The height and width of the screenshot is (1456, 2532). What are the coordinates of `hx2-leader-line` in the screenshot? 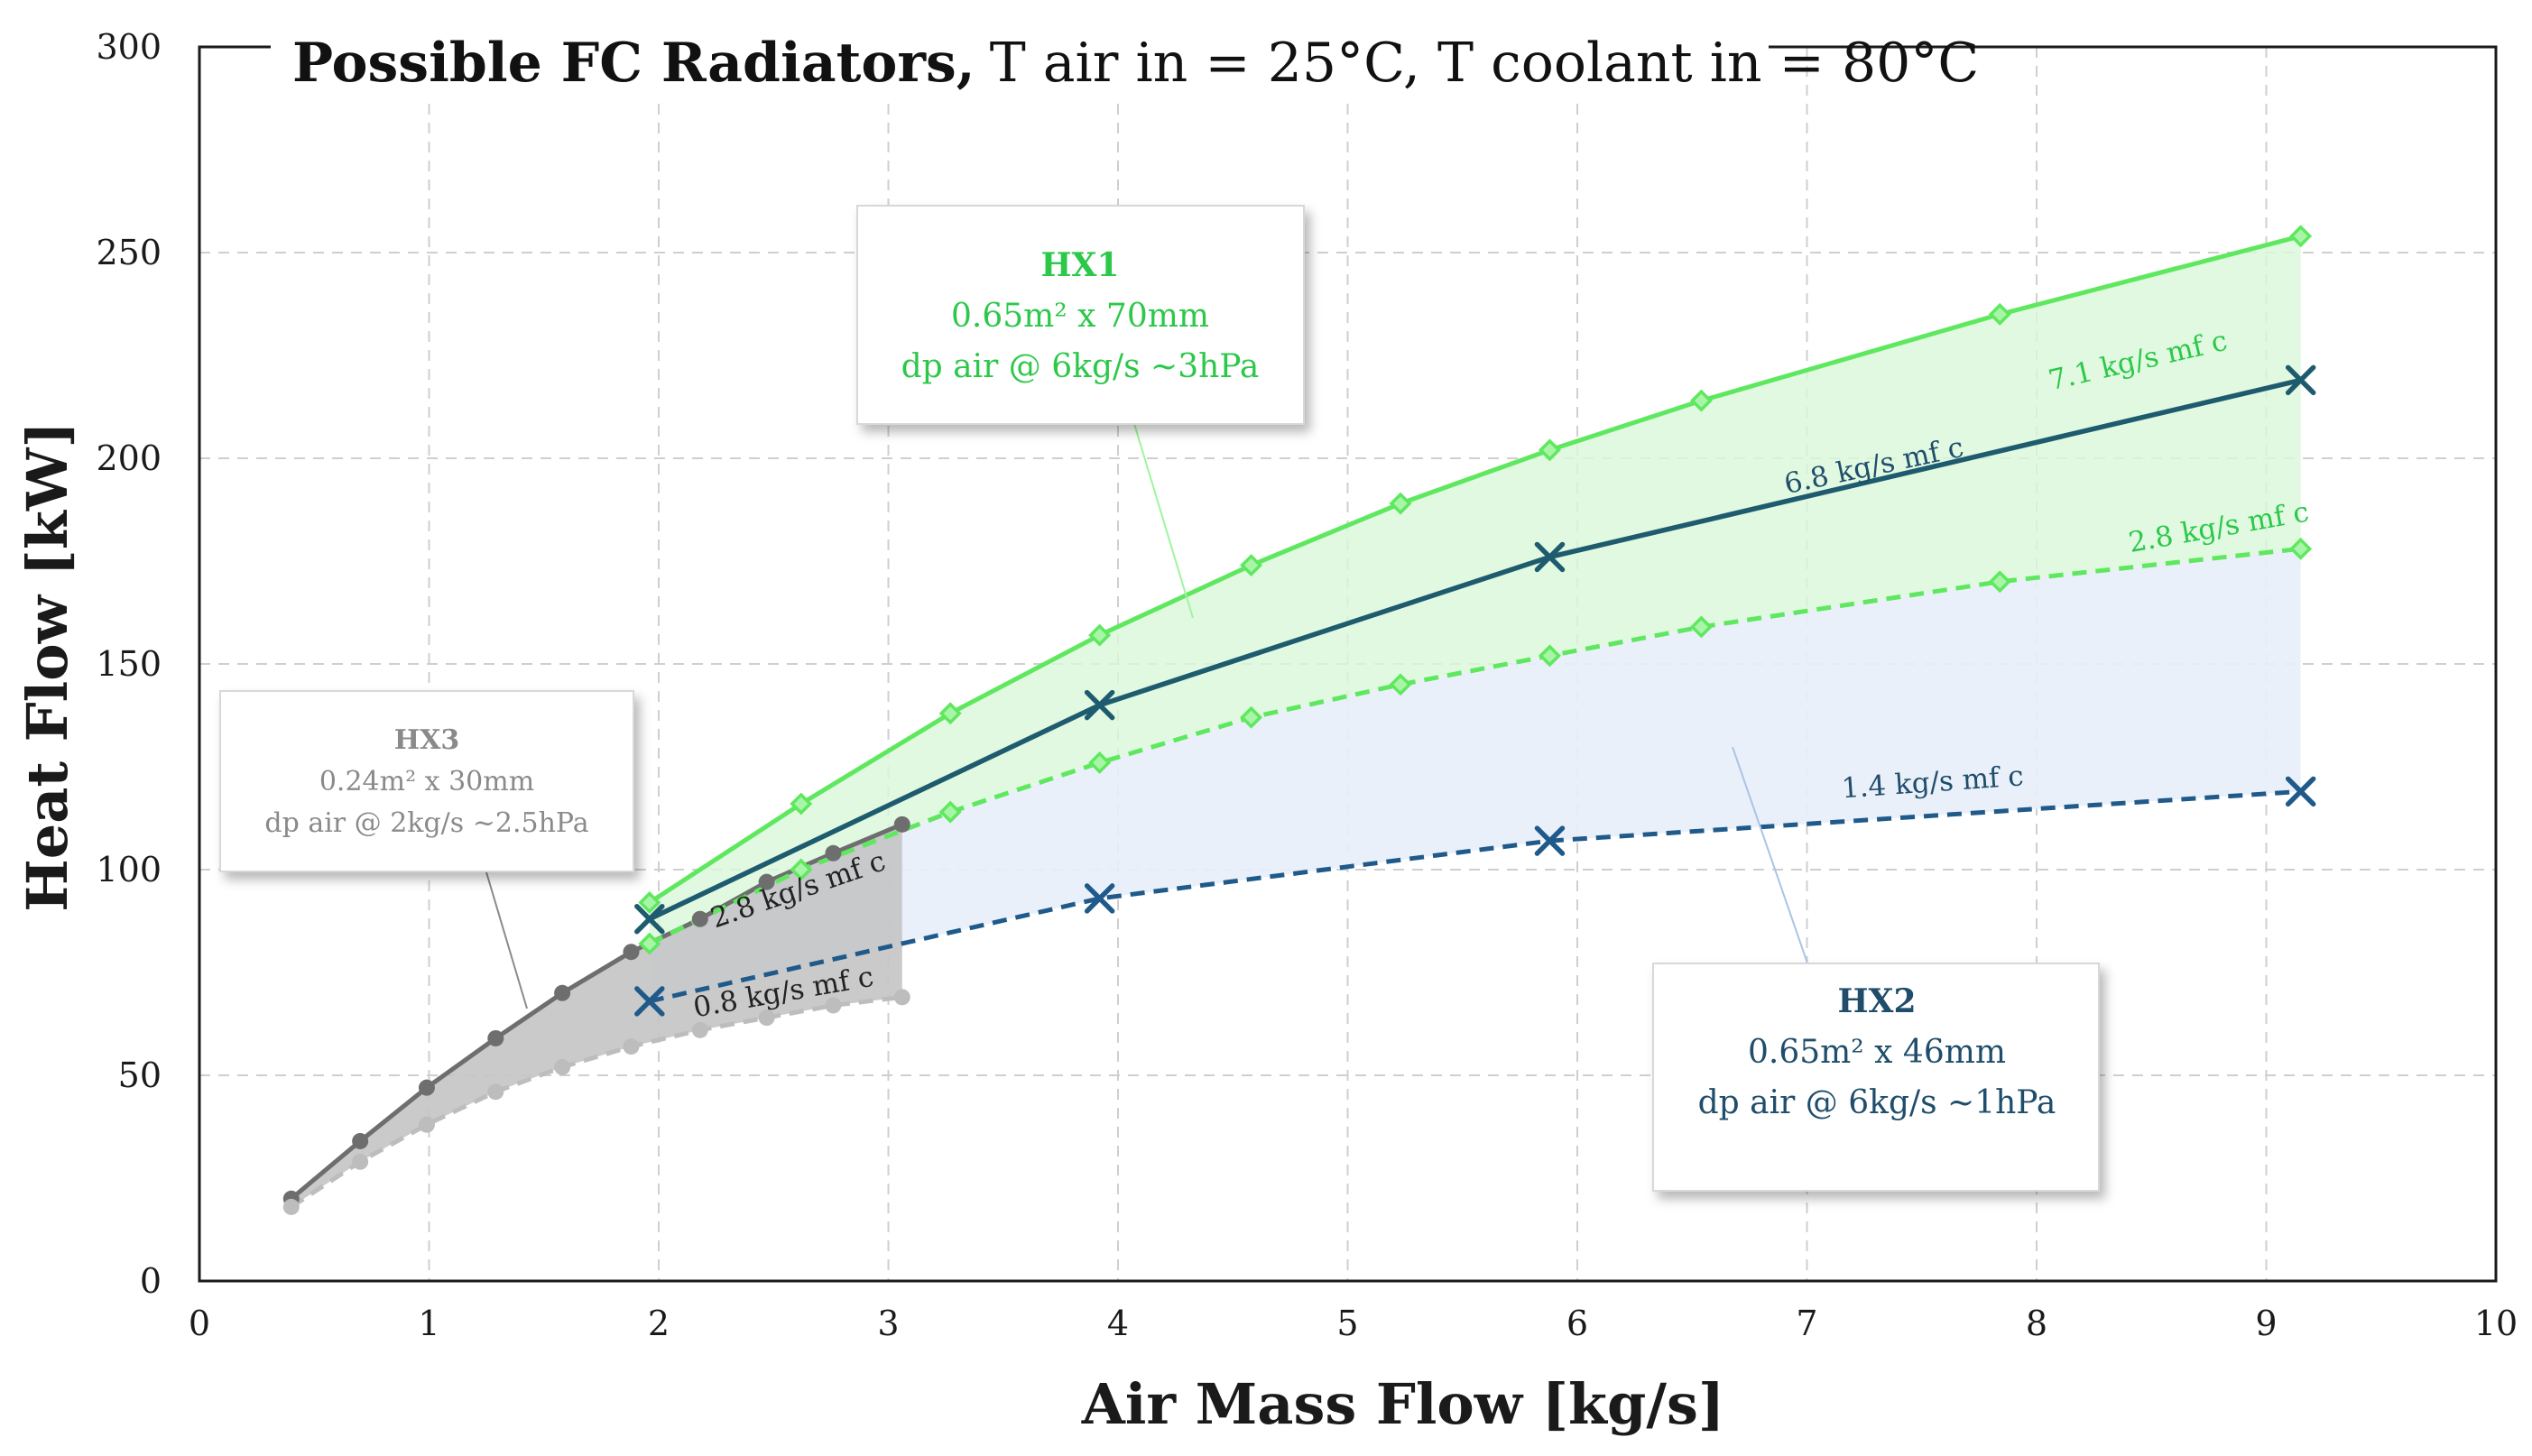 It's located at (1772, 861).